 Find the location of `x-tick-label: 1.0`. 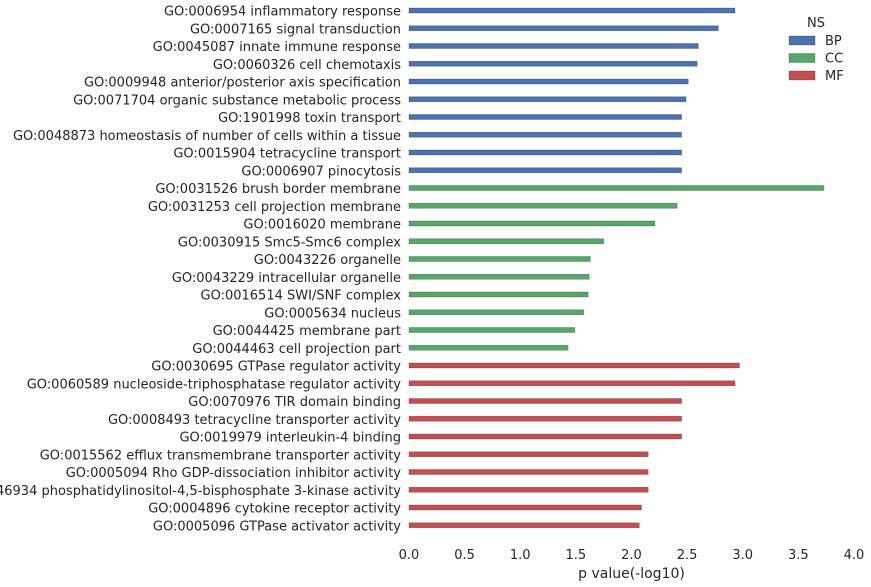

x-tick-label: 1.0 is located at coordinates (520, 555).